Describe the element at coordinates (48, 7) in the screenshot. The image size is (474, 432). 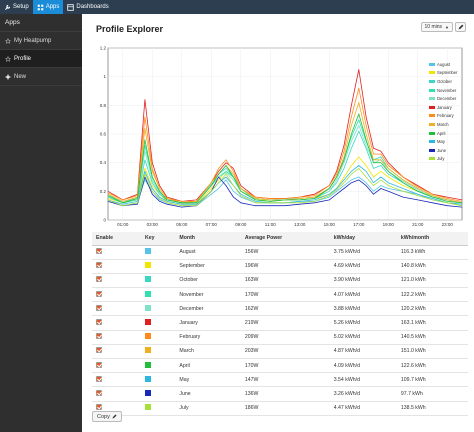
I see `topnav-apps: Apps` at that location.